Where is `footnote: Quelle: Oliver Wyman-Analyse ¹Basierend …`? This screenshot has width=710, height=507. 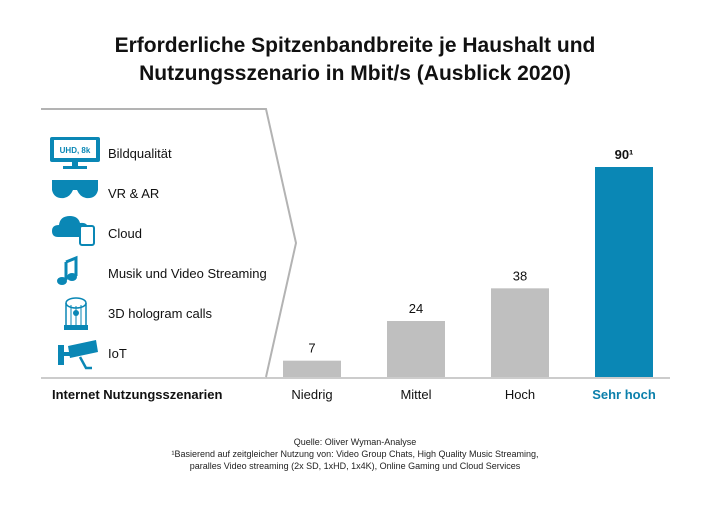
footnote: Quelle: Oliver Wyman-Analyse ¹Basierend … is located at coordinates (355, 454).